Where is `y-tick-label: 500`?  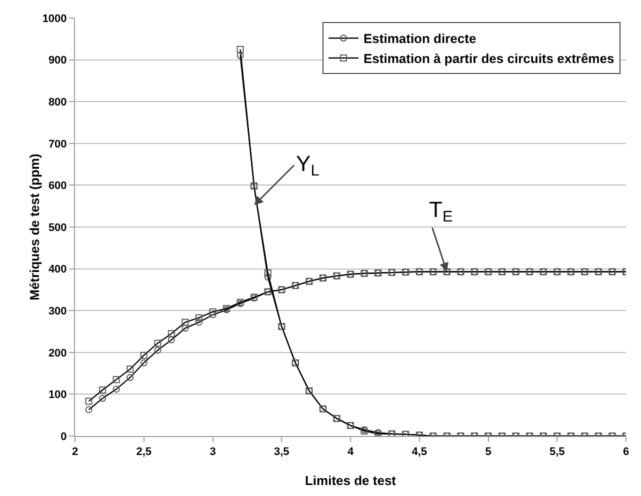
y-tick-label: 500 is located at coordinates (57, 228).